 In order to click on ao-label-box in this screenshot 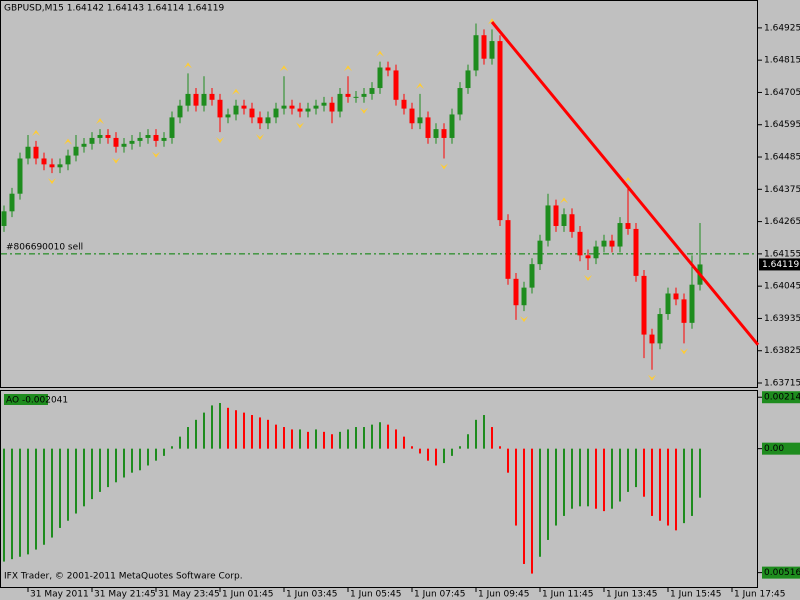, I will do `click(26, 399)`.